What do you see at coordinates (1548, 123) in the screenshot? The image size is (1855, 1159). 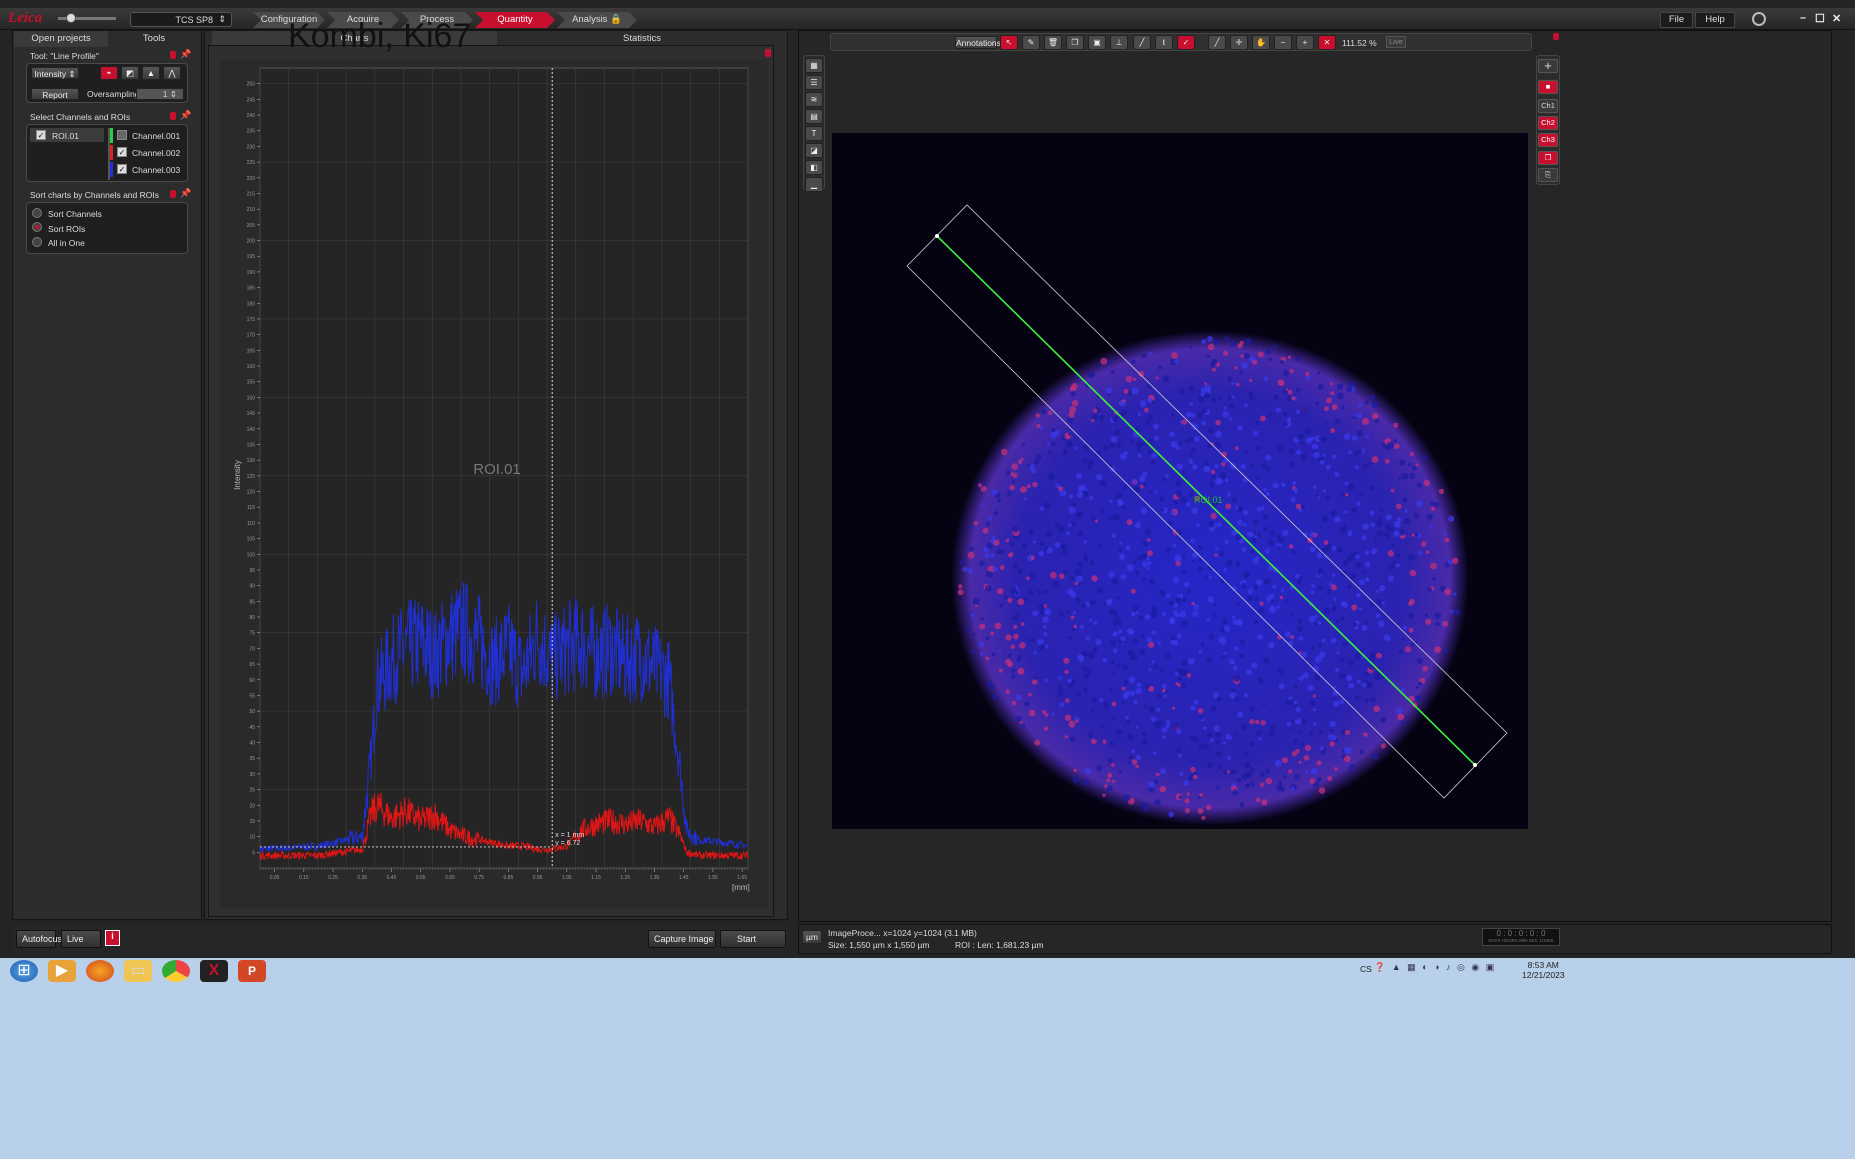 I see `ch2-toggle: Ch2` at bounding box center [1548, 123].